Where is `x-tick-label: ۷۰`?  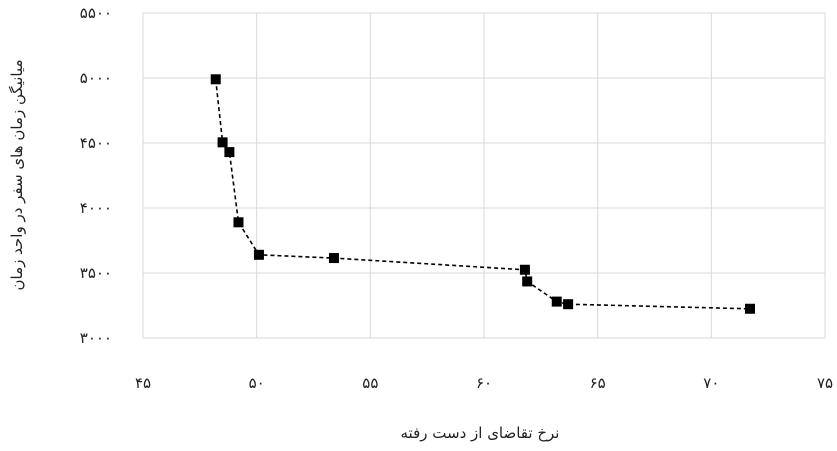 x-tick-label: ۷۰ is located at coordinates (711, 383).